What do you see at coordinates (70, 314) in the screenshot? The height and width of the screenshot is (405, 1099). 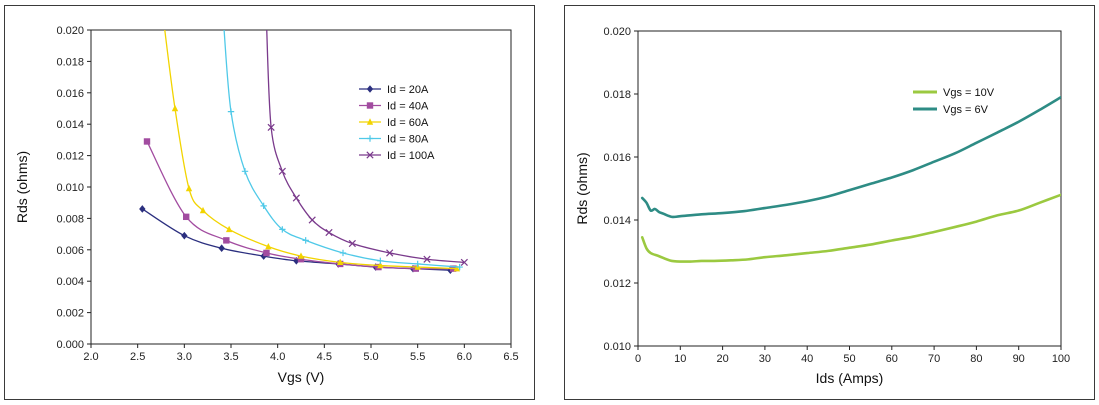 I see `left-y-tick-label: 0.002` at bounding box center [70, 314].